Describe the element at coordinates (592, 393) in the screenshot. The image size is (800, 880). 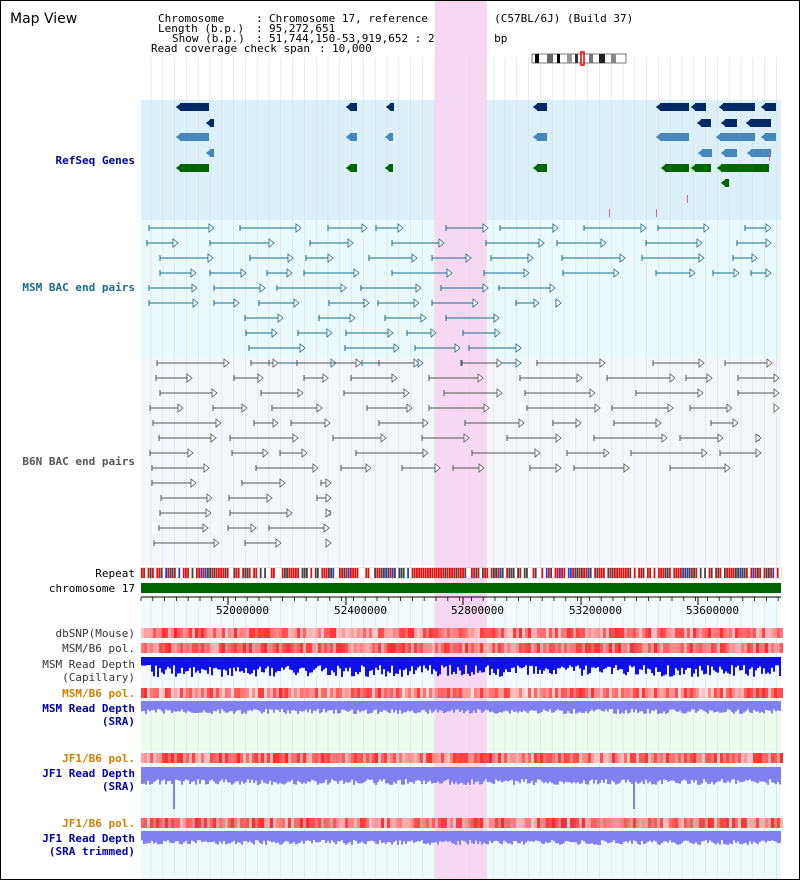
I see `b6n-pair-2-r` at that location.